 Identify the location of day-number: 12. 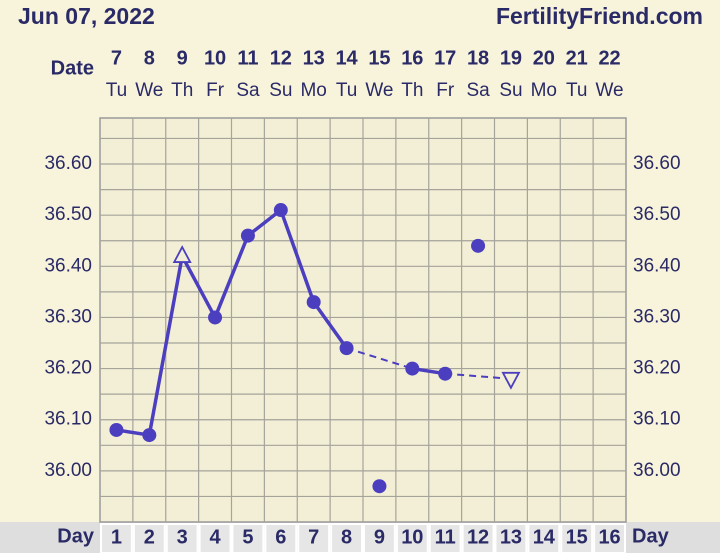
(478, 537).